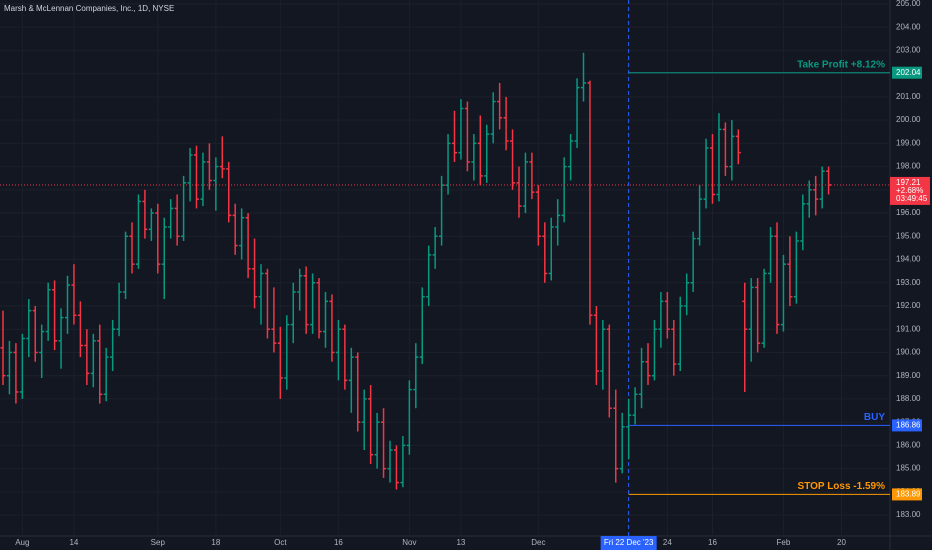 The image size is (932, 550). Describe the element at coordinates (908, 259) in the screenshot. I see `y-tick-label: 194.00` at that location.